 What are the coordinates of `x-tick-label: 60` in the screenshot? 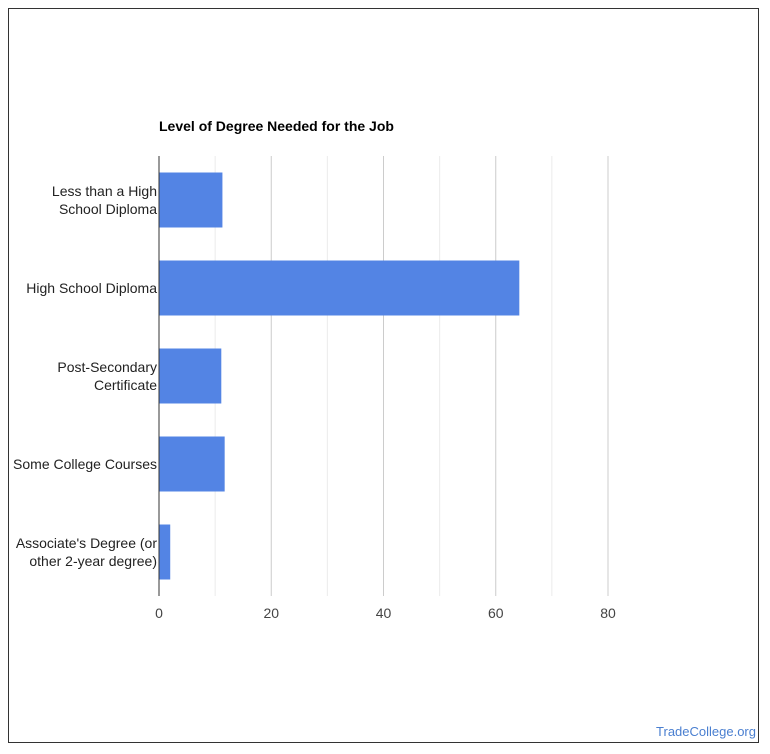 It's located at (496, 613).